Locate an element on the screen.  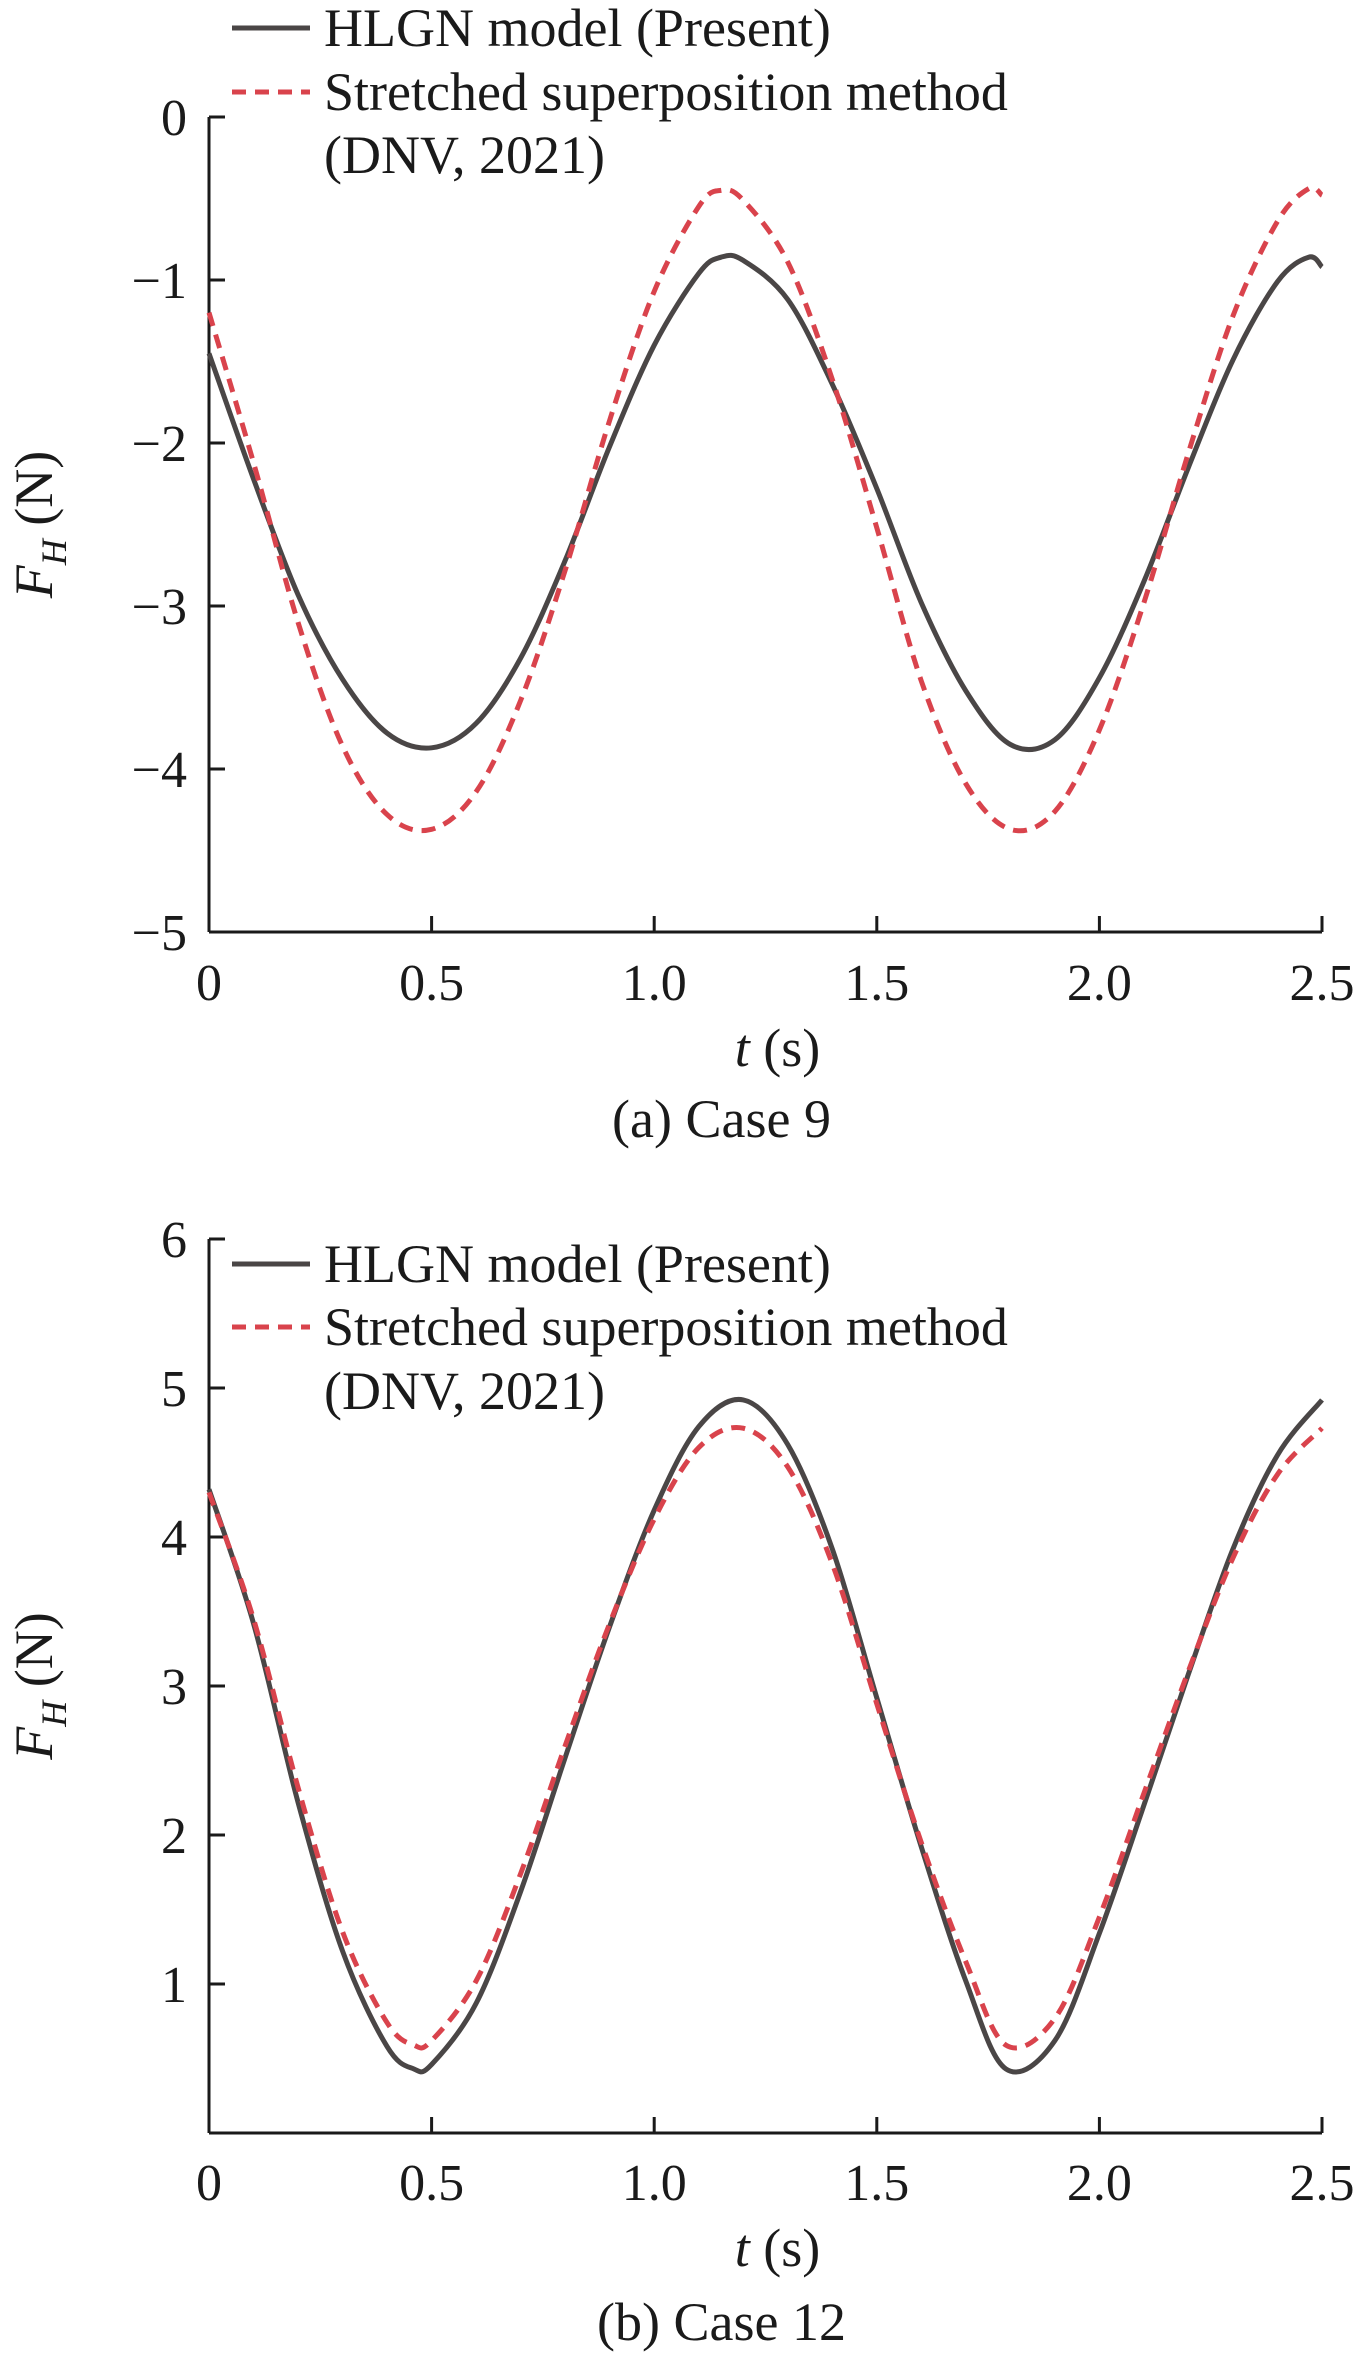
y-tick-label: −3 is located at coordinates (159, 607).